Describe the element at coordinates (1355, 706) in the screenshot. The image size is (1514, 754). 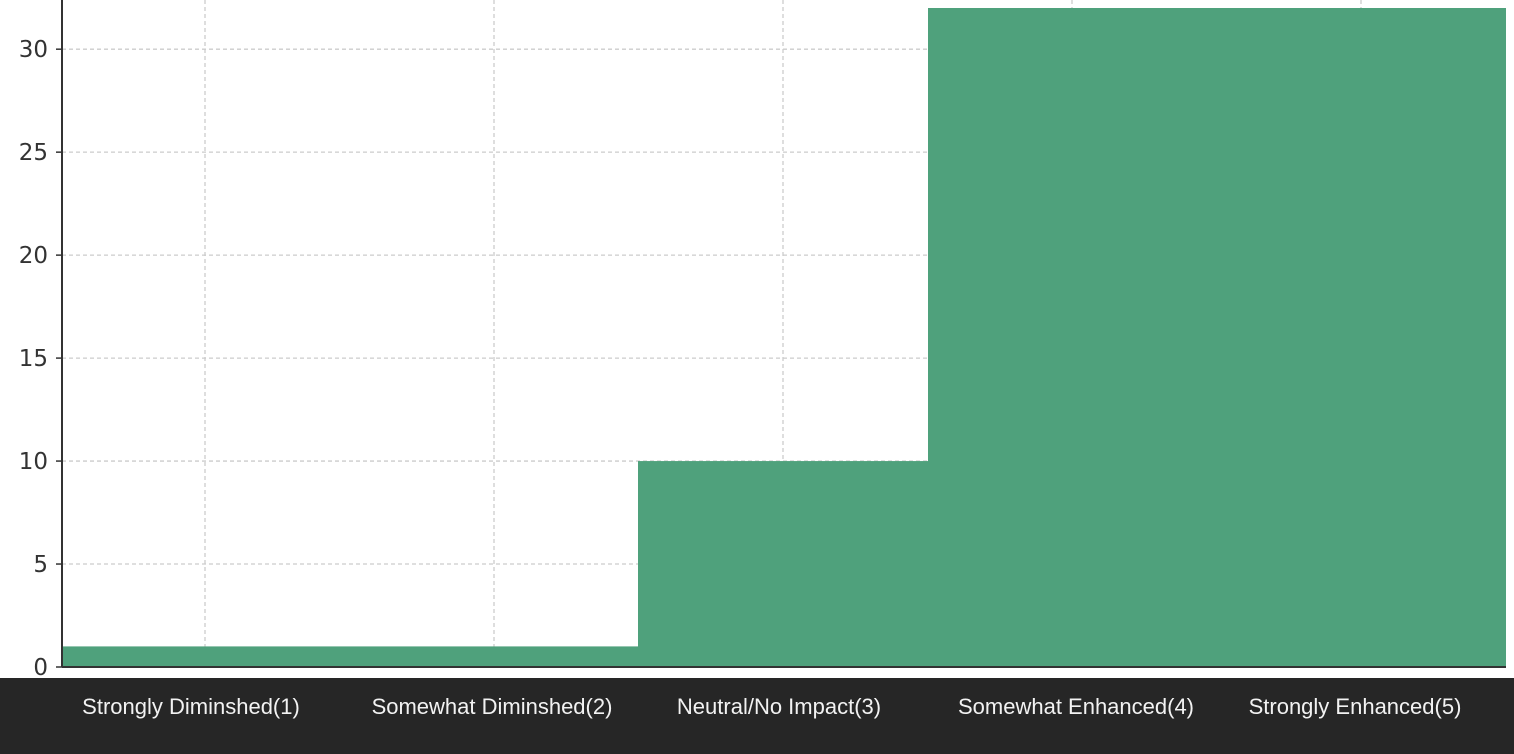
I see `x-tick-label-5: Strongly Enhanced(5)` at that location.